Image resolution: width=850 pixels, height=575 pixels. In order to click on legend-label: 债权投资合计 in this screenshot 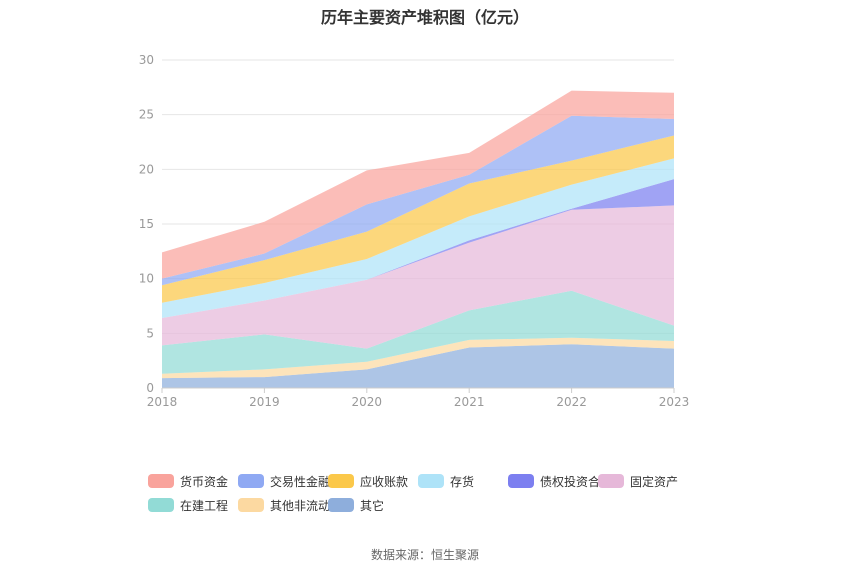, I will do `click(576, 481)`.